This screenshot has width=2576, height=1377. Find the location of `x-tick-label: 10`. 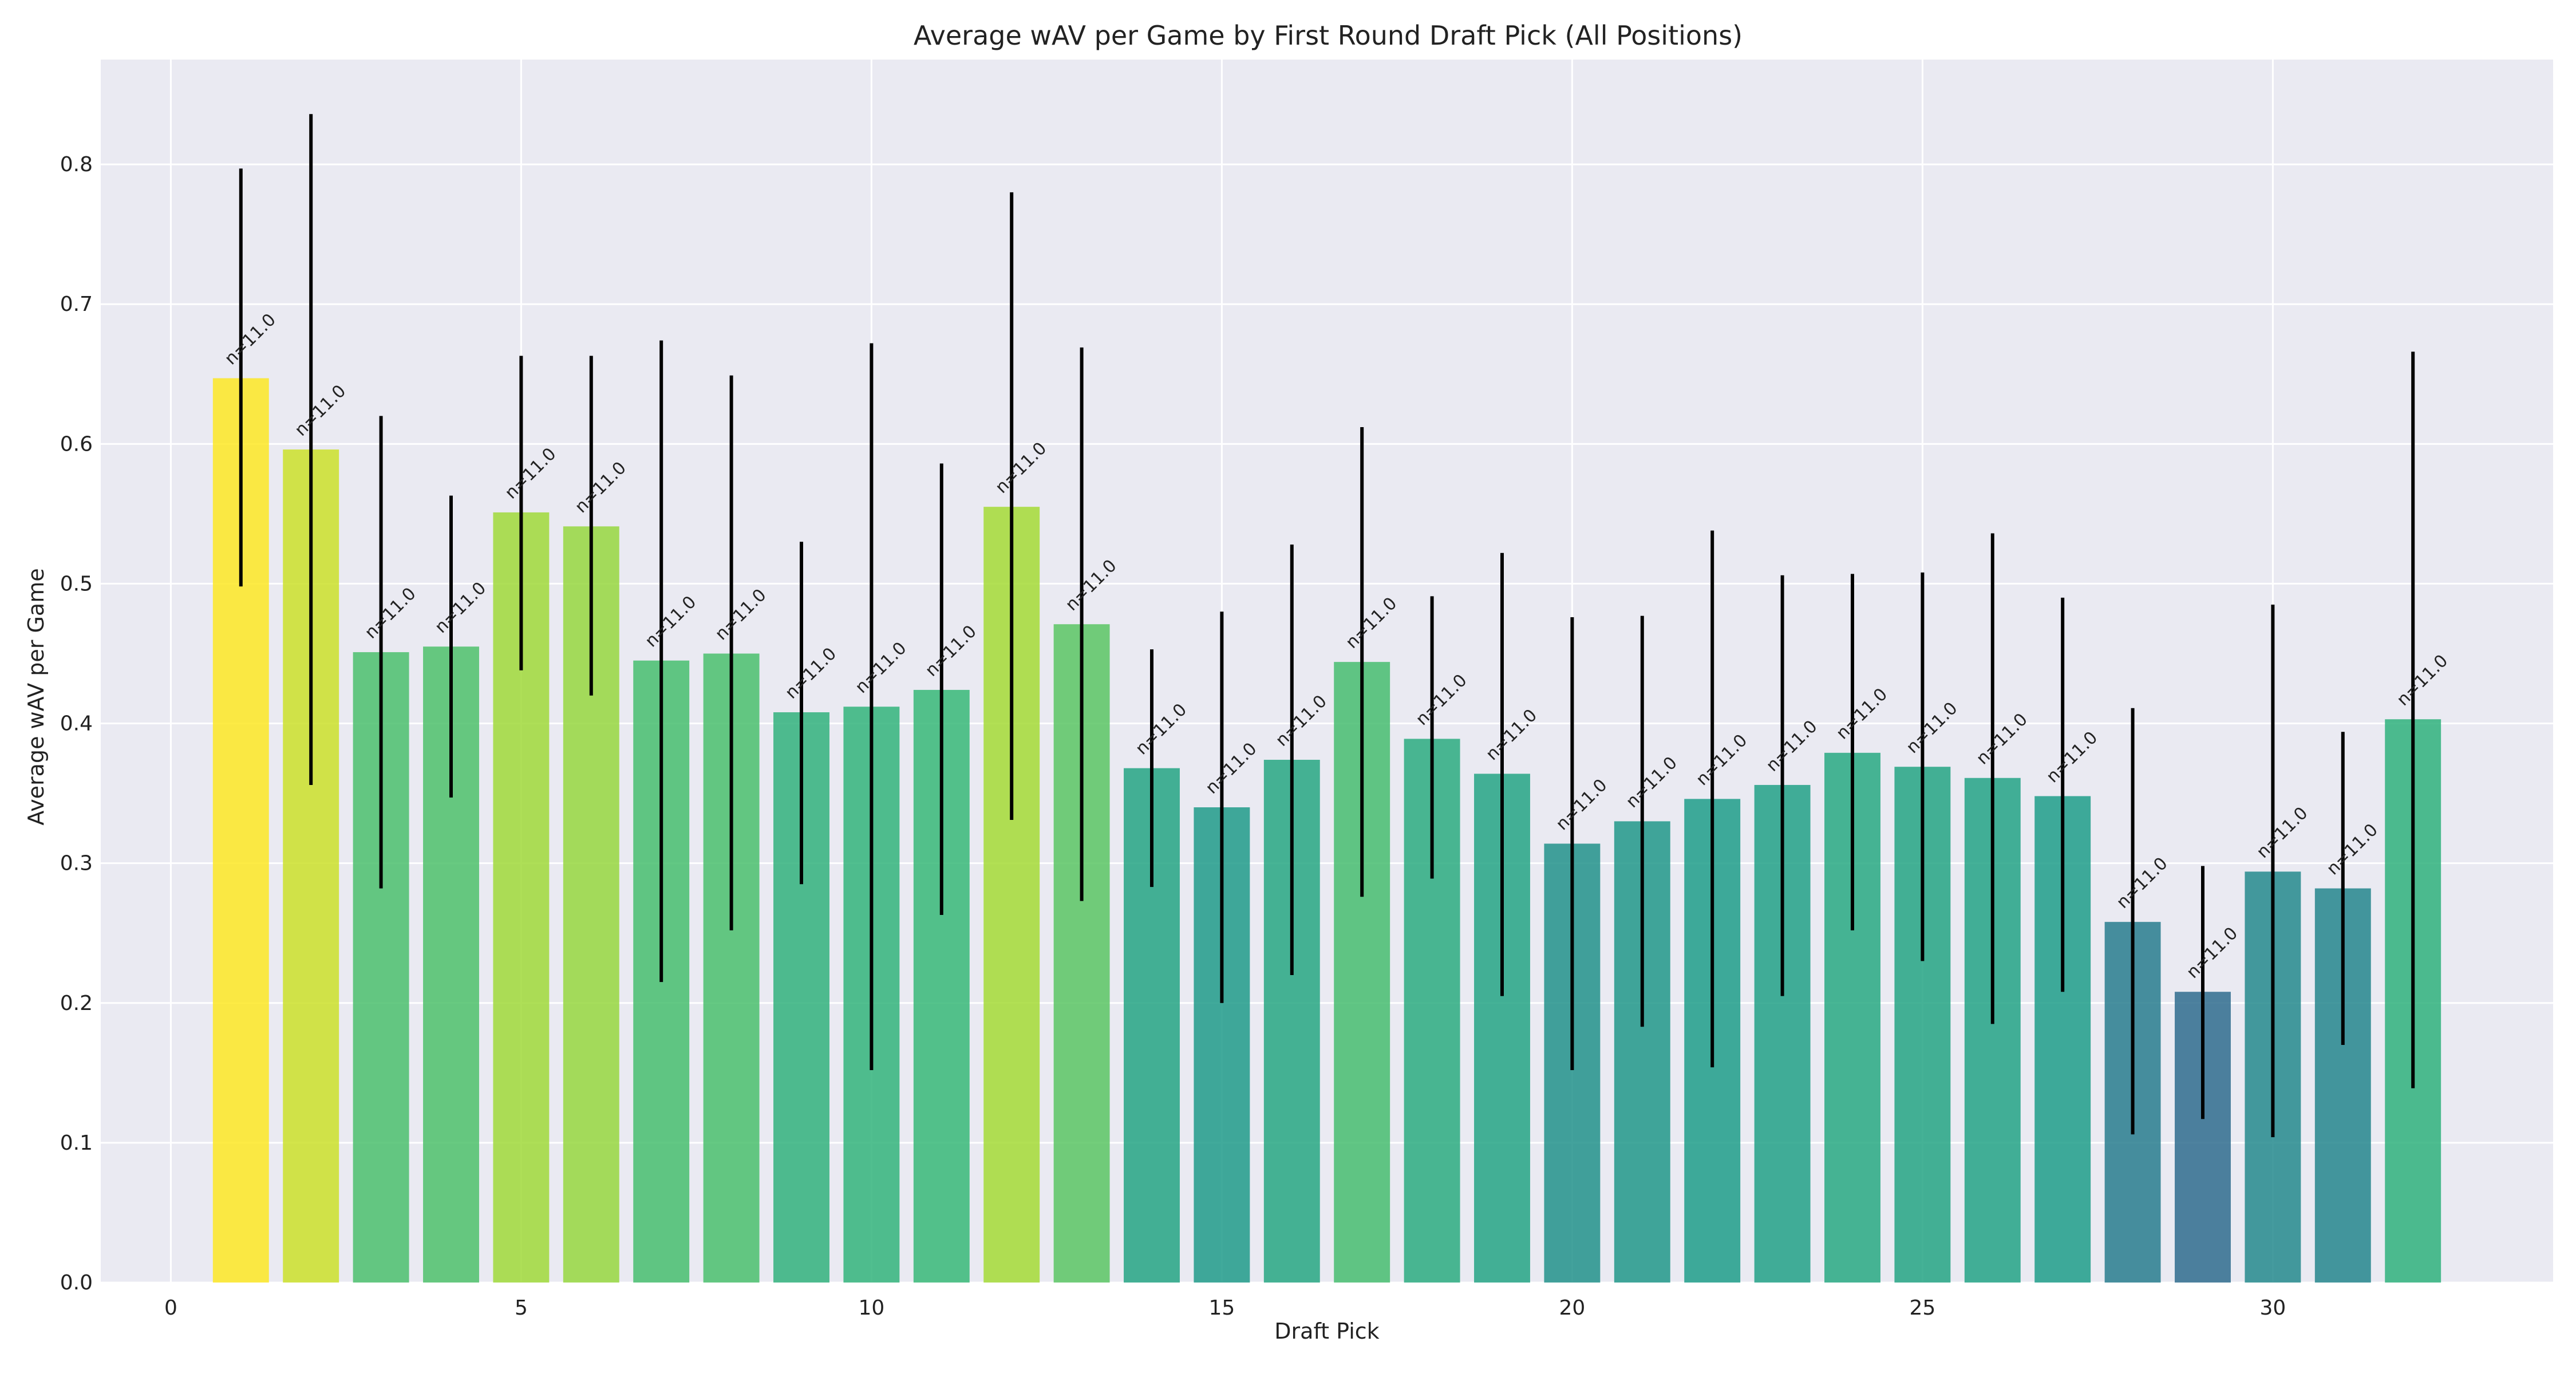

x-tick-label: 10 is located at coordinates (871, 1308).